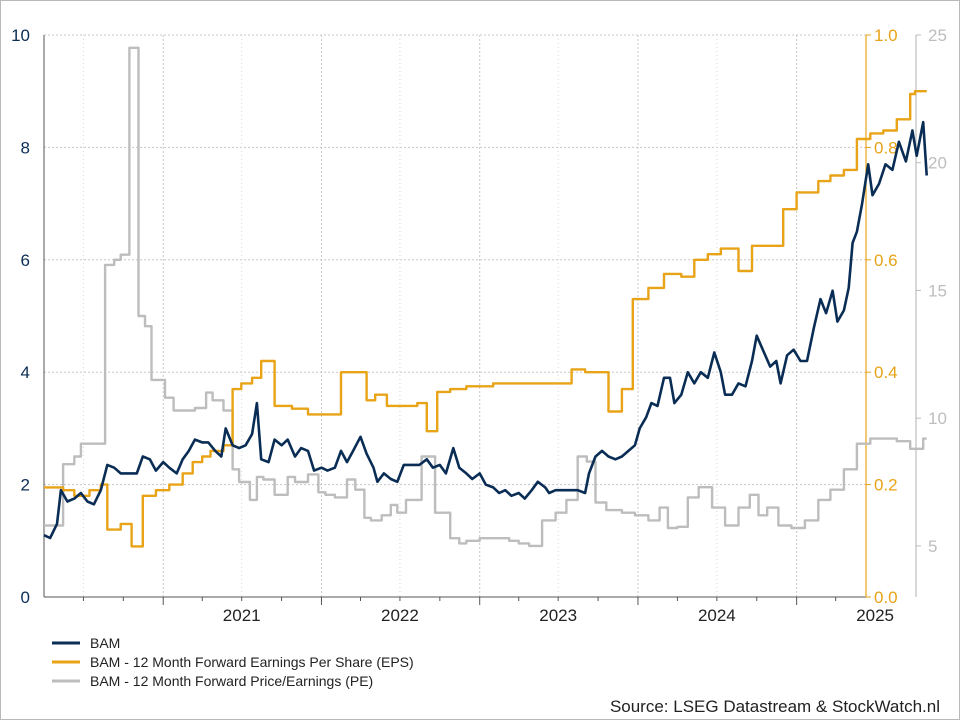  I want to click on pe-tick-label: 5, so click(932, 546).